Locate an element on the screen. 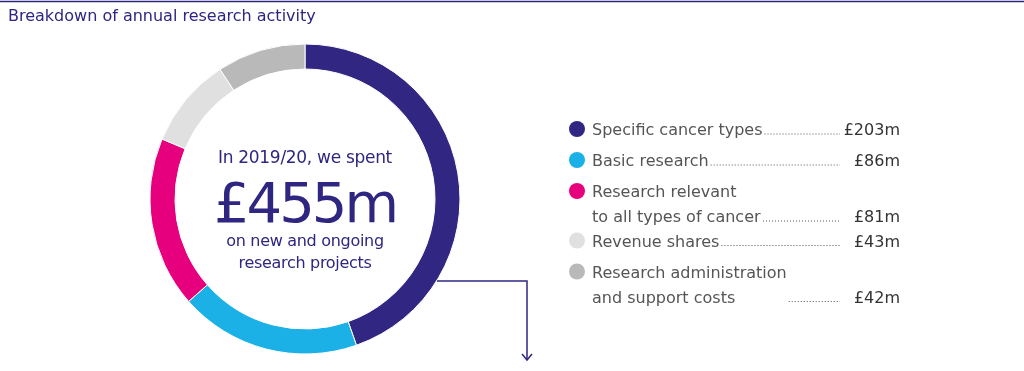 The width and height of the screenshot is (1024, 371). data-label: £203m is located at coordinates (871, 129).